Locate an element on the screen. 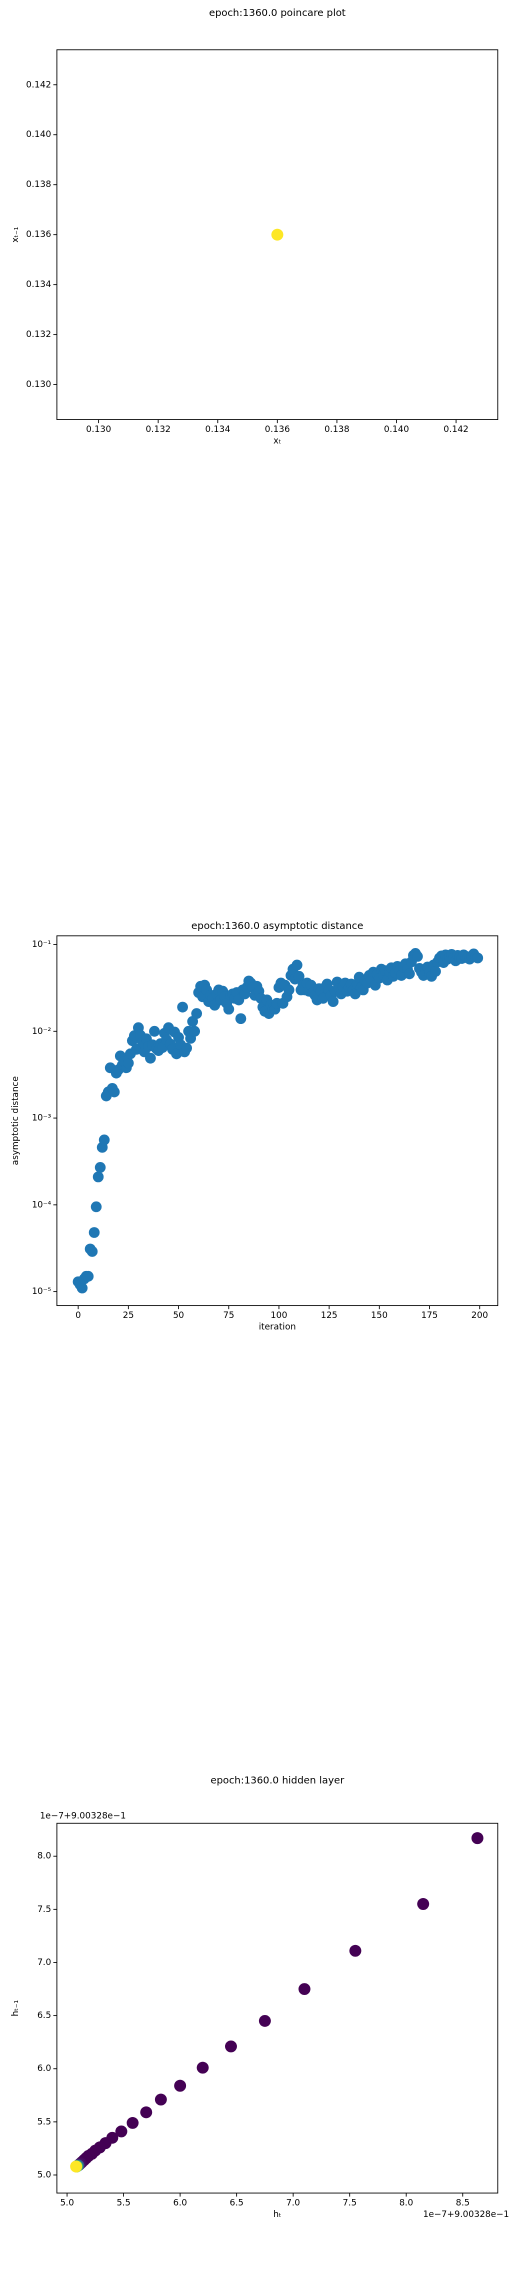 Image resolution: width=512 pixels, height=2269 pixels. y-tick-label: 0.142 is located at coordinates (38, 85).